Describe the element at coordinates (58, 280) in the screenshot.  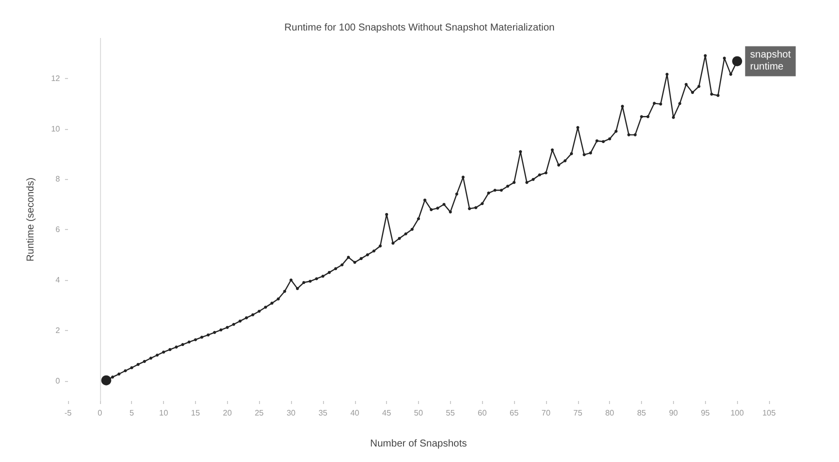
I see `y-tick-label: 4` at that location.